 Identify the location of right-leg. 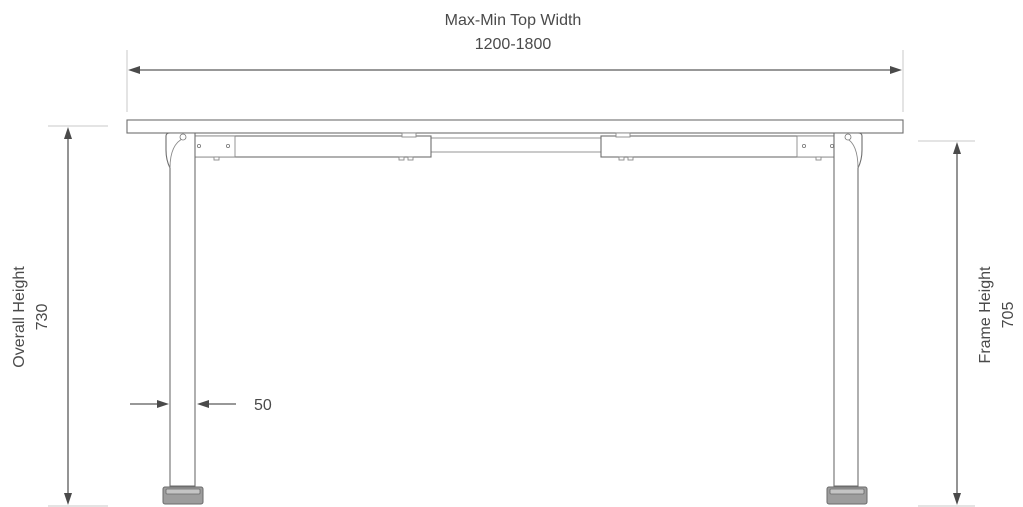
(847, 318).